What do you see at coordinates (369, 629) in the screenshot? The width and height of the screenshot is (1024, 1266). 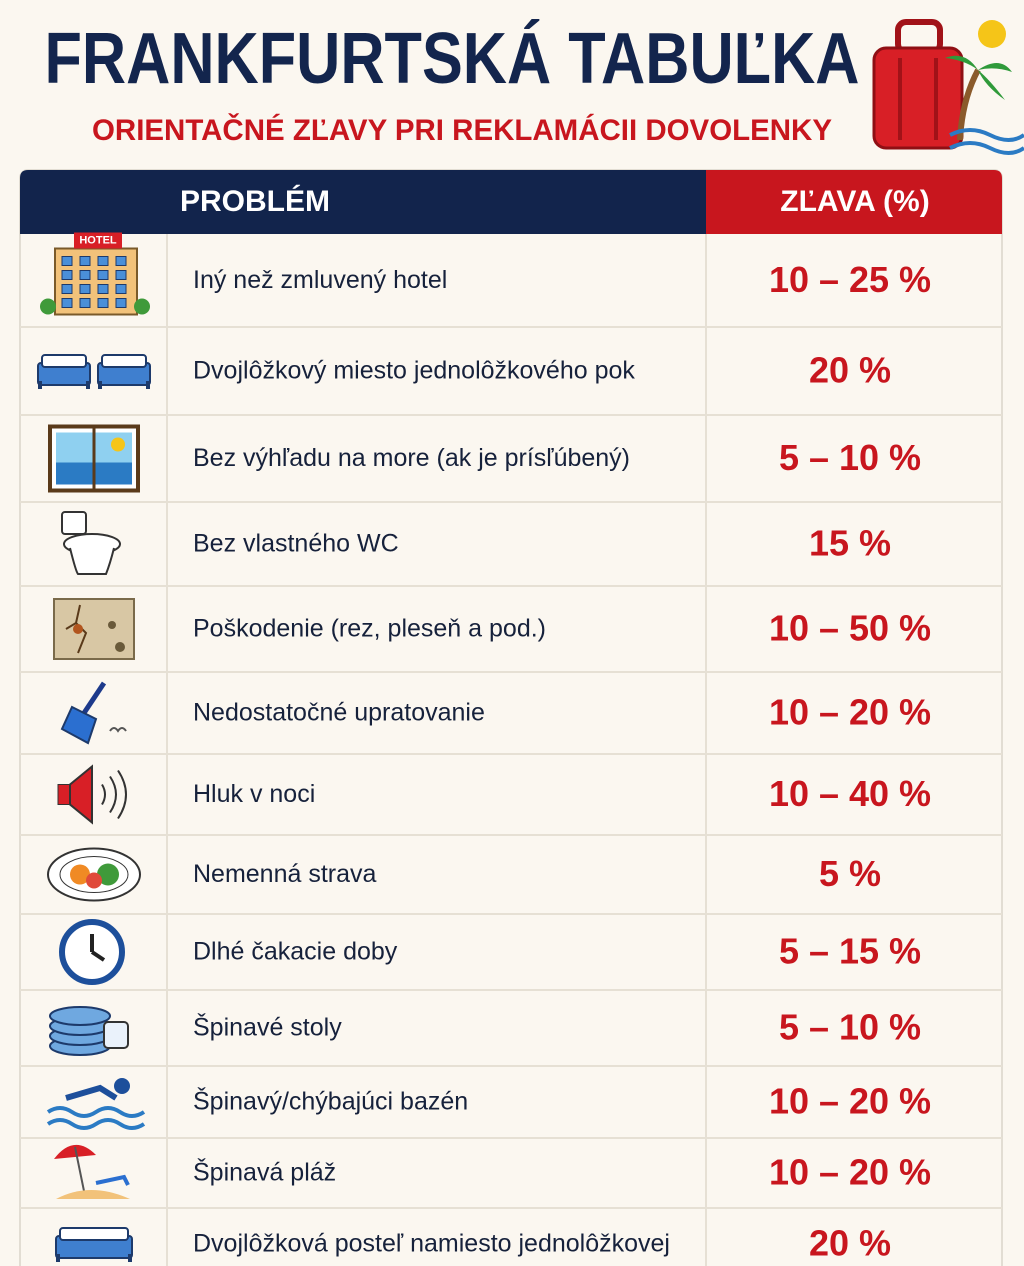 I see `problem-text: Poškodenie (rez, pleseň a pod.)` at bounding box center [369, 629].